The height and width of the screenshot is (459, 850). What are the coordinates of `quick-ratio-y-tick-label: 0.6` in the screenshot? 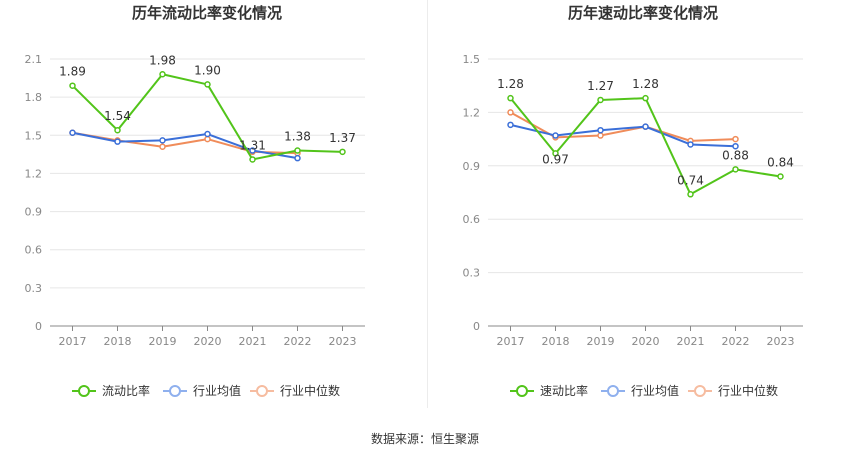 It's located at (472, 219).